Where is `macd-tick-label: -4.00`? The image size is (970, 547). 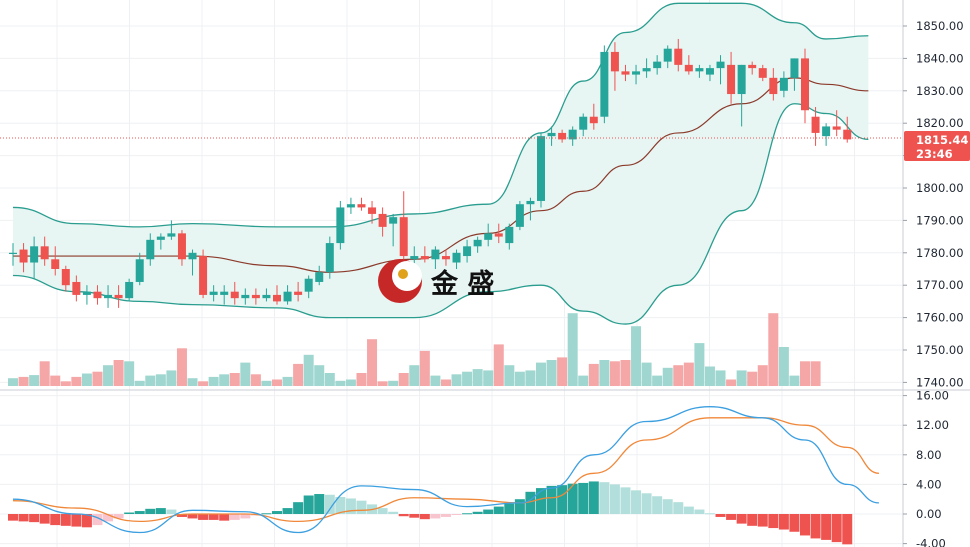
macd-tick-label: -4.00 is located at coordinates (931, 542).